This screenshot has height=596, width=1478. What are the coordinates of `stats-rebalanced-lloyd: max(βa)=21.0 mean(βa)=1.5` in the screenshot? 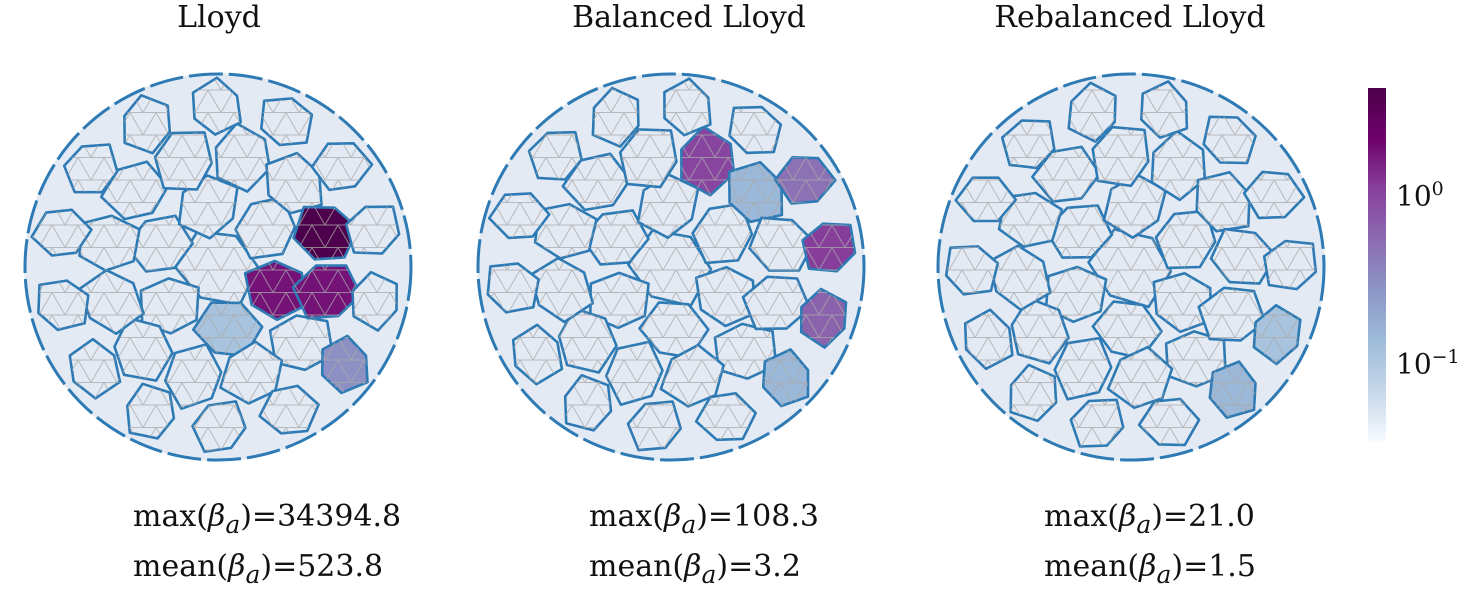 It's located at (1150, 546).